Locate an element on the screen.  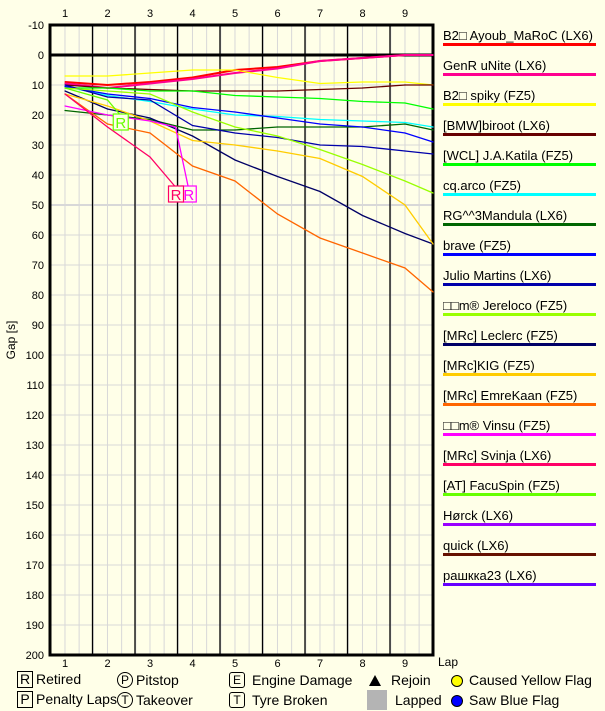
legend-item: [MRc]KIG (FZ5) is located at coordinates (519, 373).